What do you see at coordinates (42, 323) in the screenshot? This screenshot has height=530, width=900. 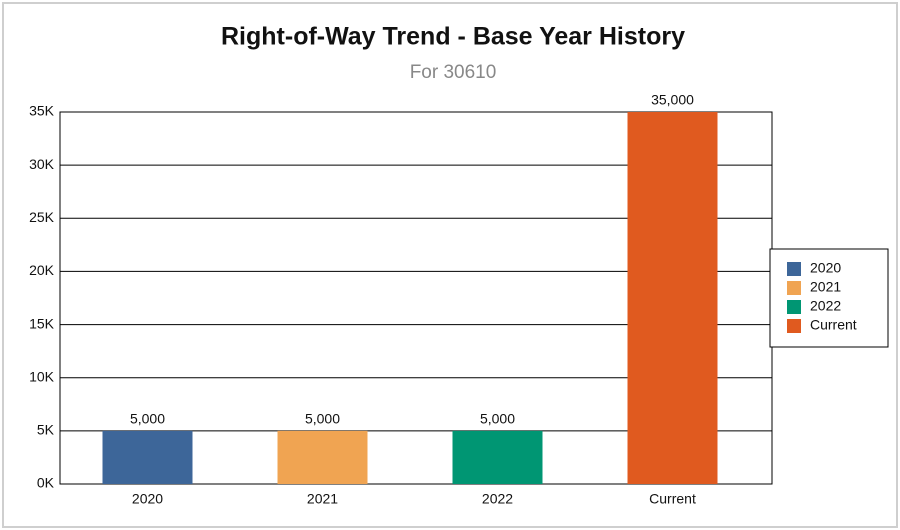 I see `y-tick-label: 15K` at bounding box center [42, 323].